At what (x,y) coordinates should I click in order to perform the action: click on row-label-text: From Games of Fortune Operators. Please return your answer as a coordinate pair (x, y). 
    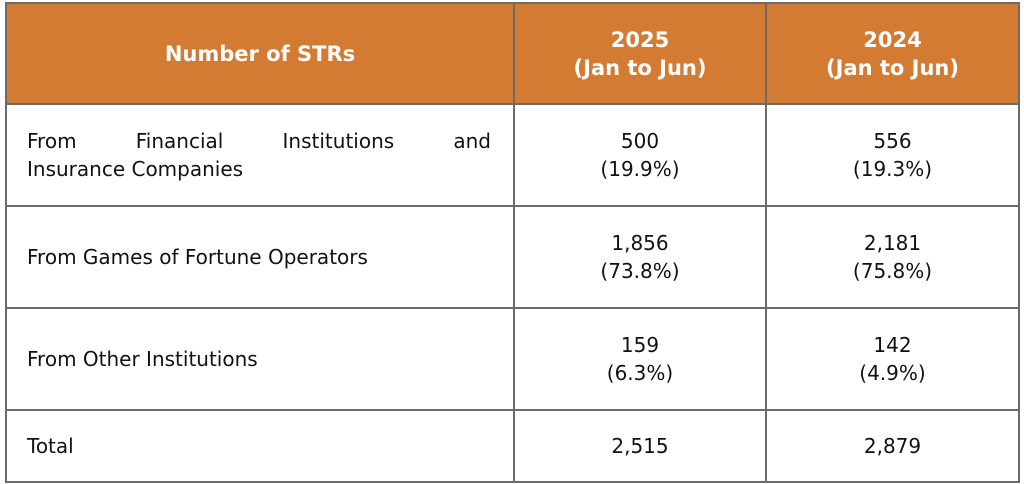
    Looking at the image, I should click on (197, 257).